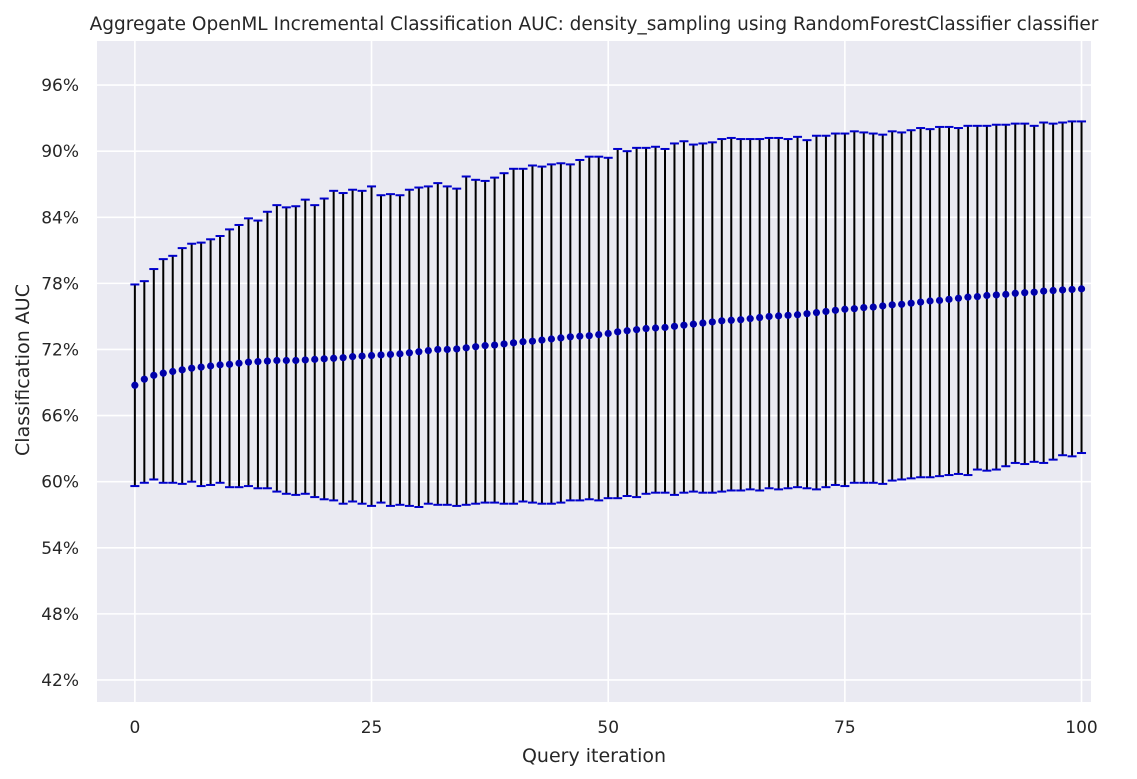 Image resolution: width=1137 pixels, height=779 pixels. Describe the element at coordinates (60, 483) in the screenshot. I see `y-tick-label: 60%` at that location.